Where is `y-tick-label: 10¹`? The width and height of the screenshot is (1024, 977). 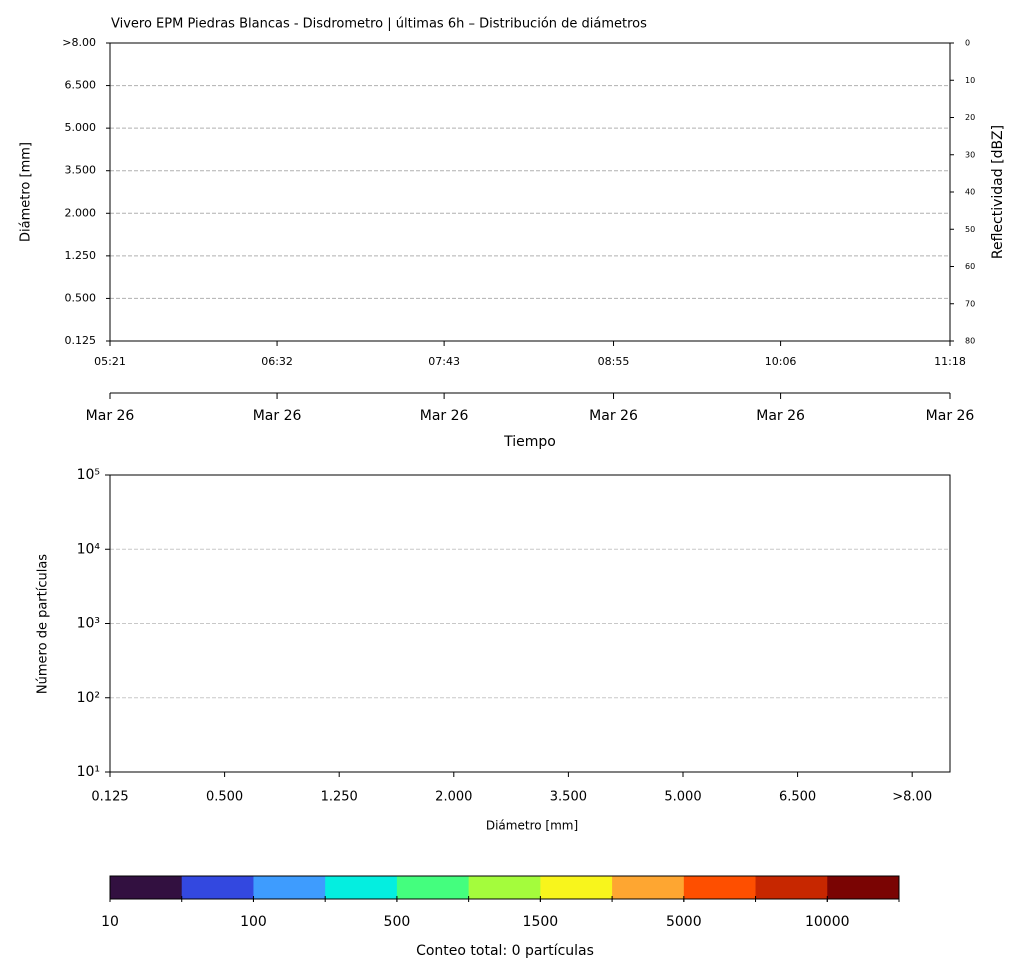
y-tick-label: 10¹ is located at coordinates (88, 772).